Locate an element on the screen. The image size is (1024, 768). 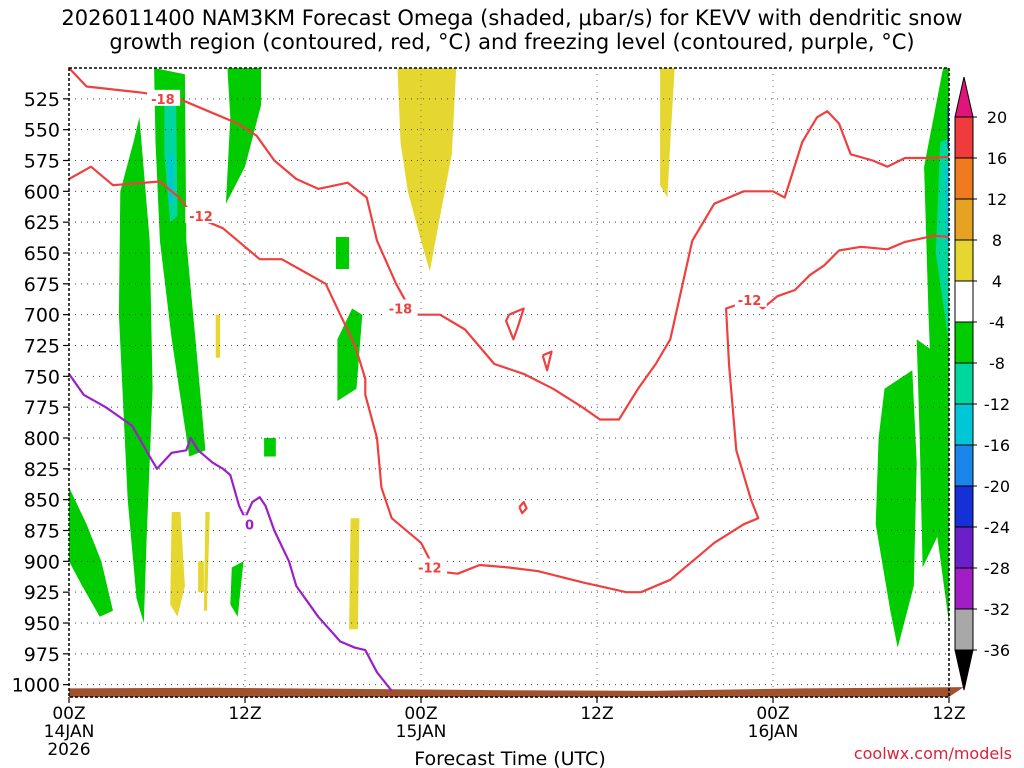
colorbar-label: -4 is located at coordinates (997, 322).